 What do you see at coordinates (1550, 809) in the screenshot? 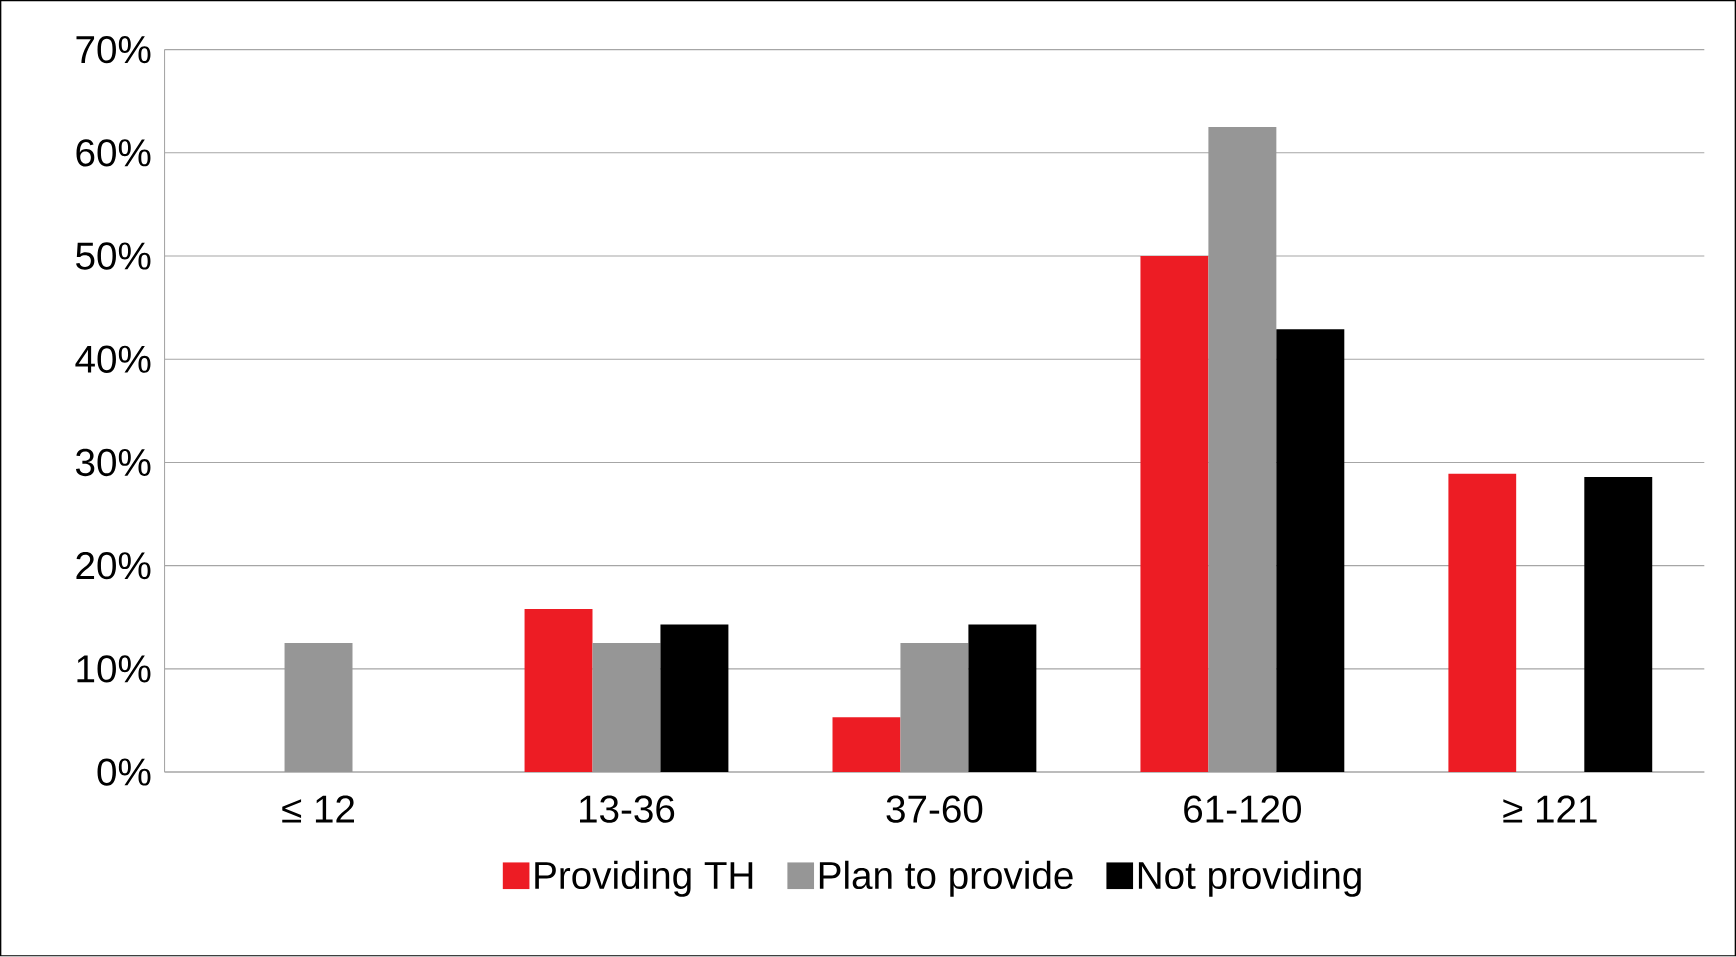
I see `x-tick-label: ≥ 121` at bounding box center [1550, 809].